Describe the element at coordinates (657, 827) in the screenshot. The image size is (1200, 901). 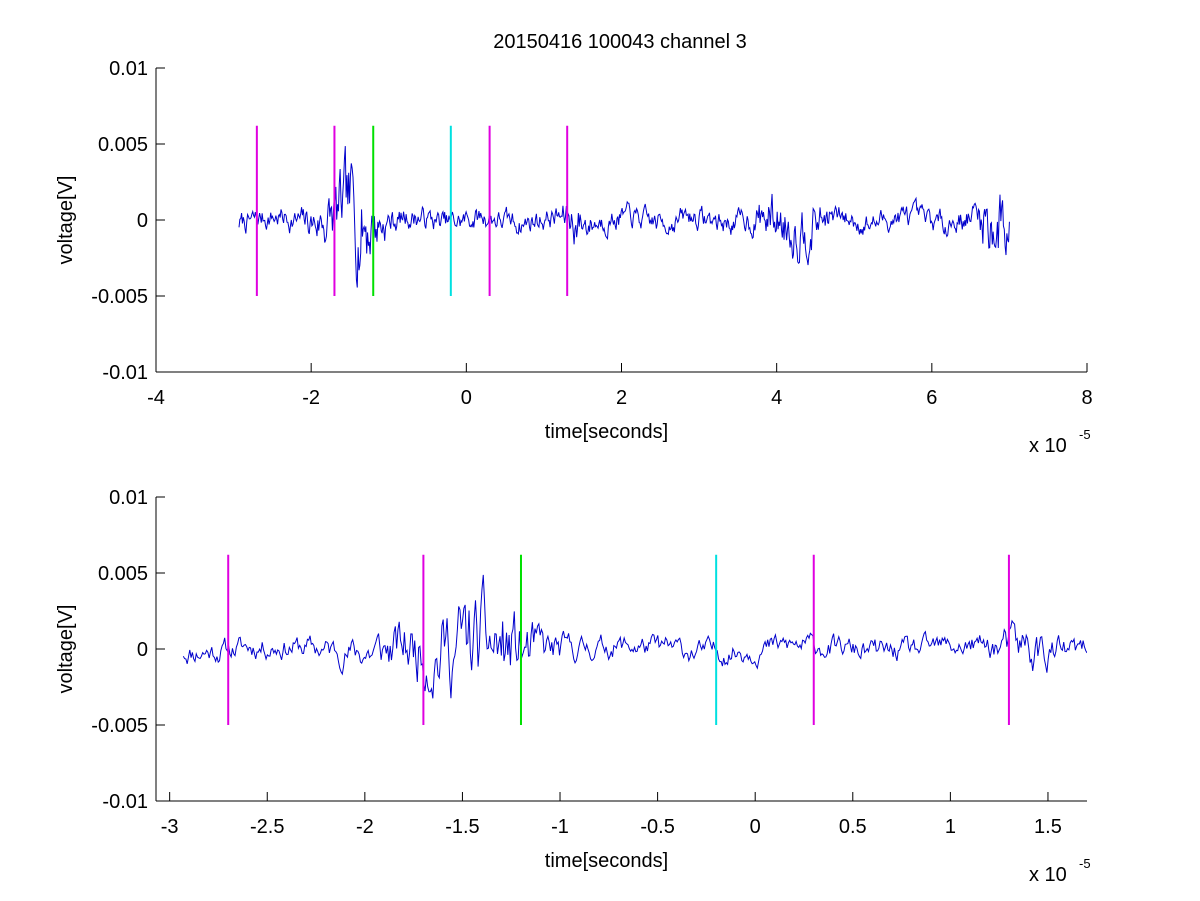
I see `x-tick-label: -0.5` at that location.